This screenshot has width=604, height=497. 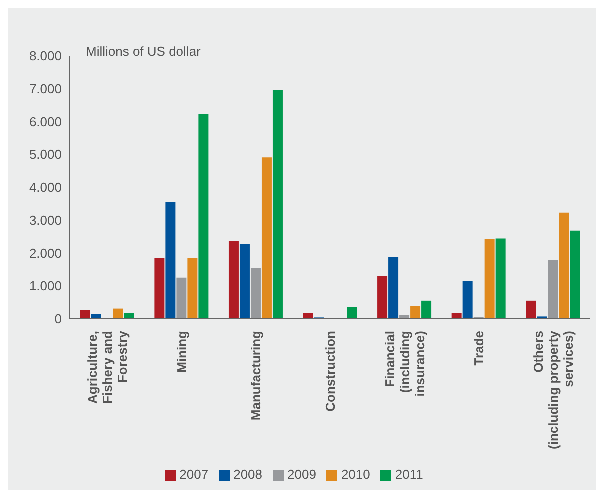 I want to click on y-tick-label: 8.000, so click(x=45, y=56).